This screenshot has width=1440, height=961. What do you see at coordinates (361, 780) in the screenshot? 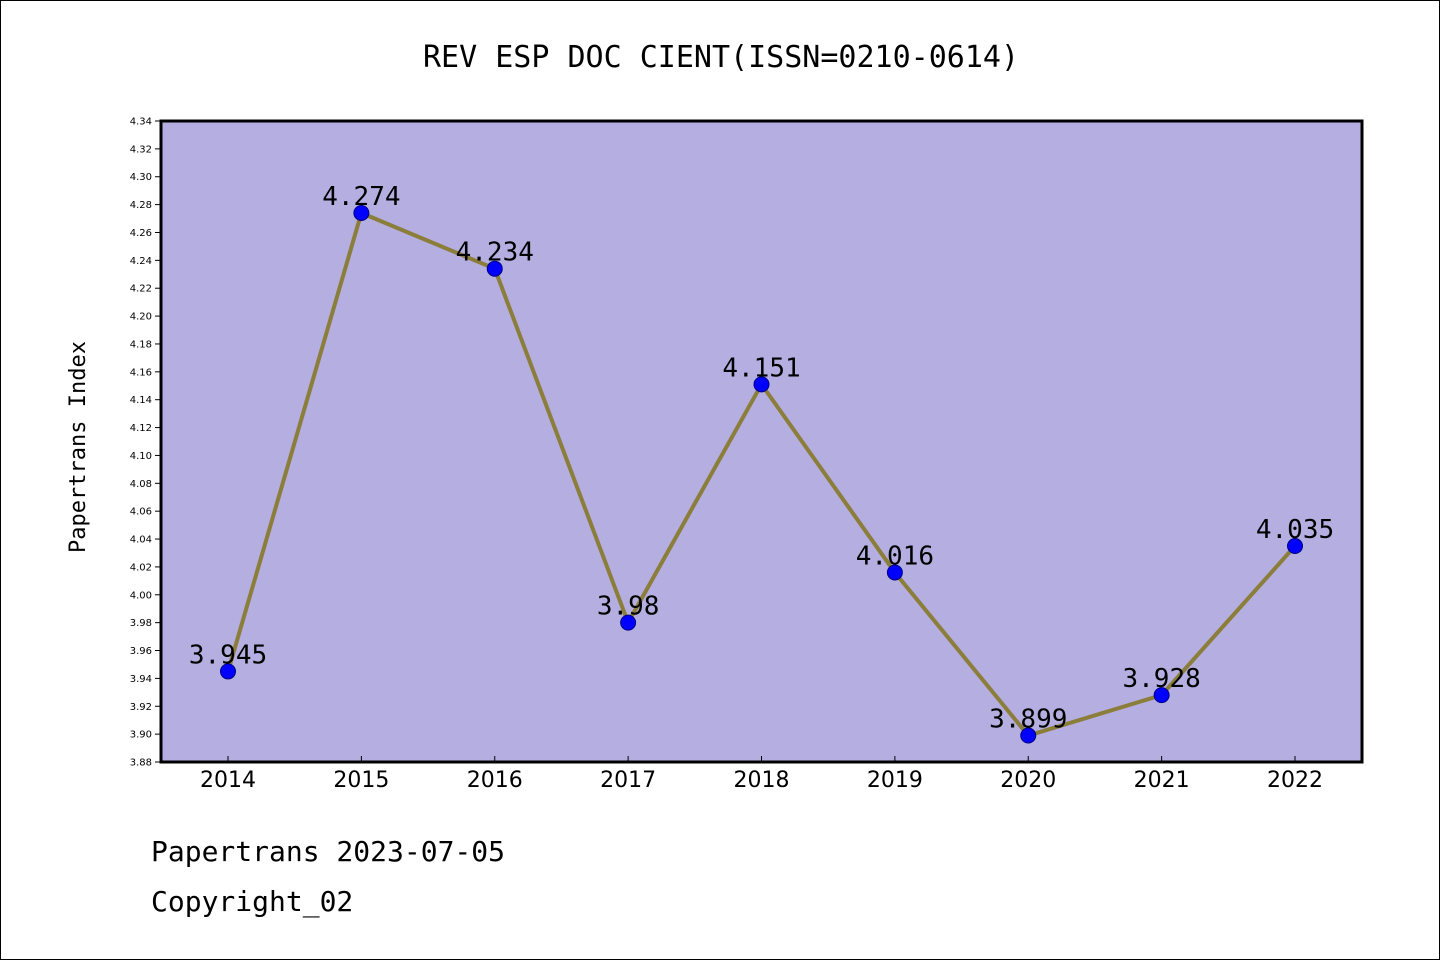
I see `x-tick-label: 2015` at bounding box center [361, 780].